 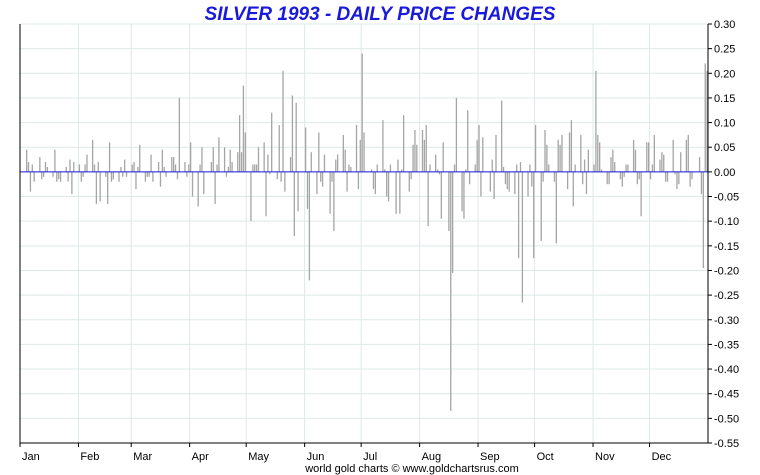 I want to click on y-tick-label: 0.25, so click(x=724, y=50).